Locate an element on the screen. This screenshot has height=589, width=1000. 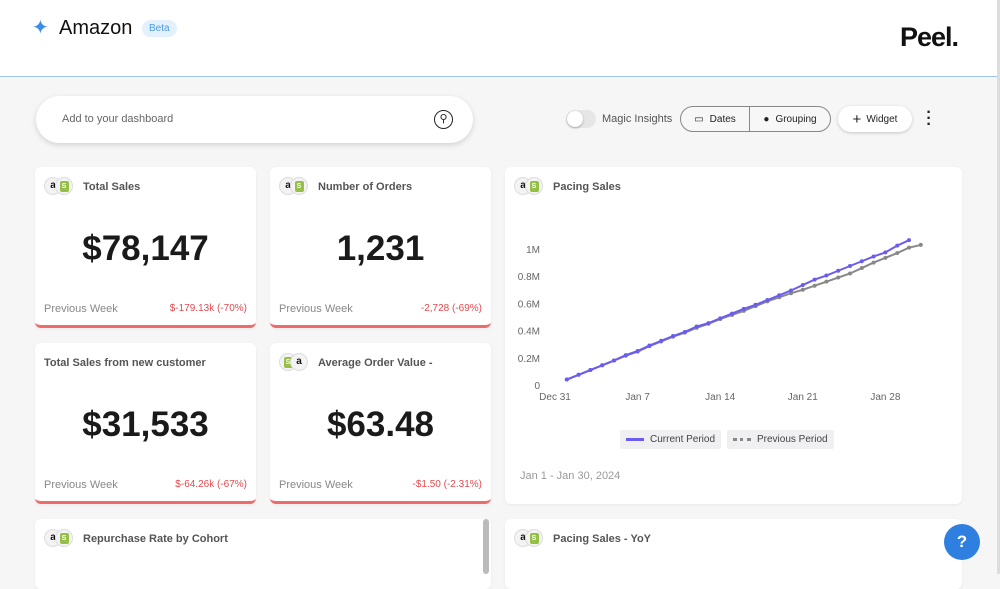
series-line-current is located at coordinates (738, 310).